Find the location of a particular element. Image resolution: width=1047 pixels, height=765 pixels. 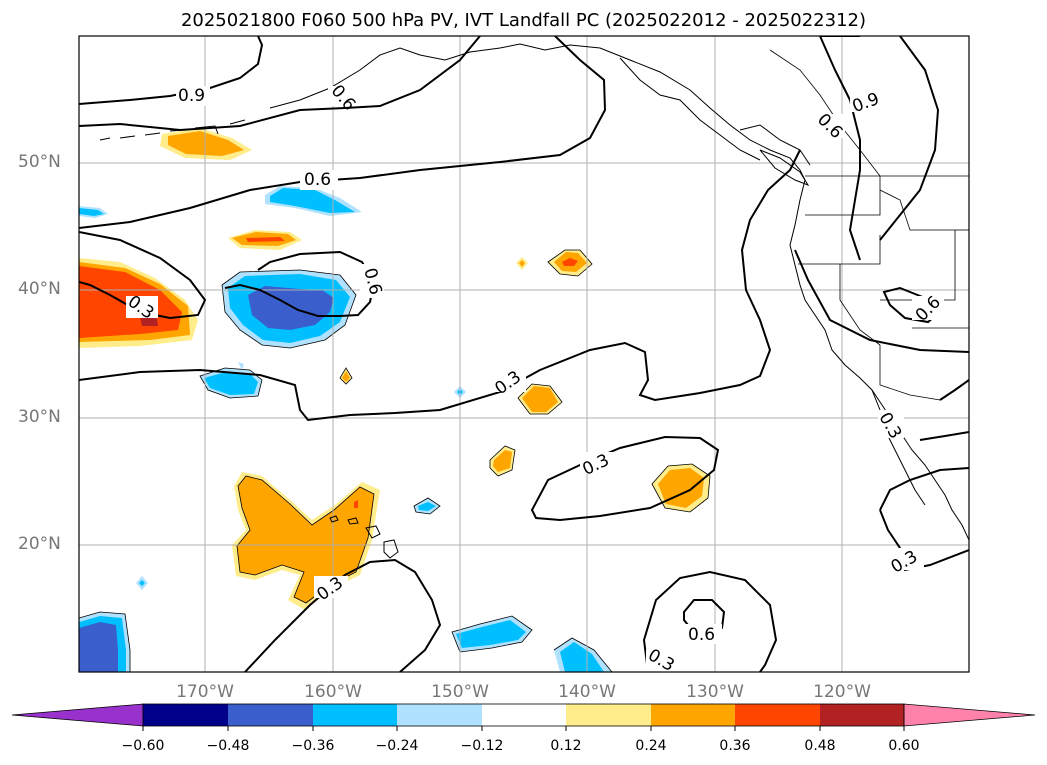

colorbar-extend-min is located at coordinates (77, 715).